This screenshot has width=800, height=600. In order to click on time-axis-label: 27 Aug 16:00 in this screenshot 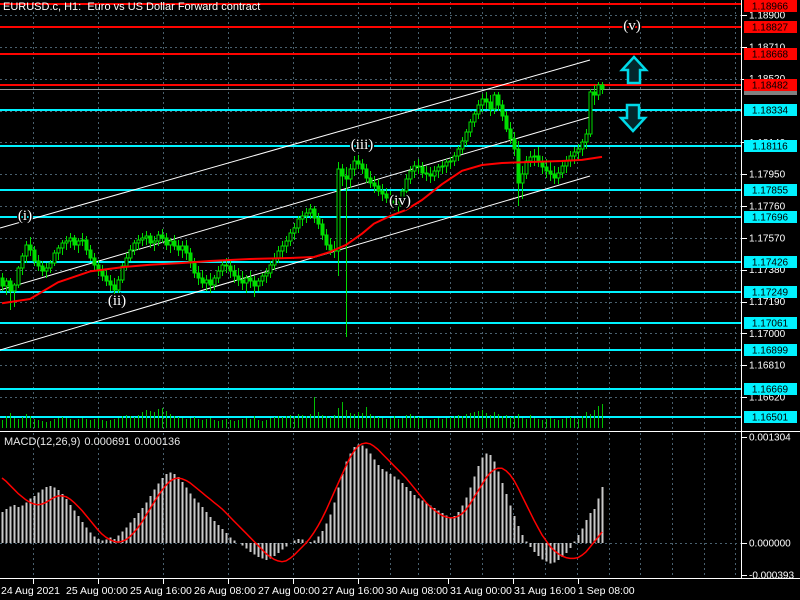, I will do `click(353, 591)`.